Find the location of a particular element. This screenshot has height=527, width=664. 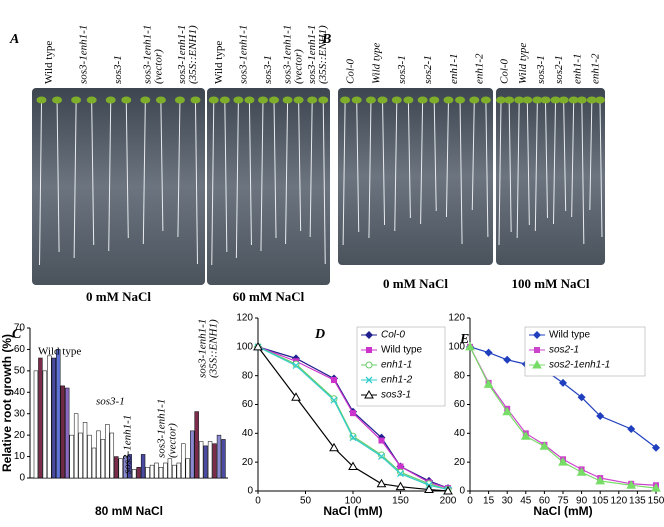

annotation: Wild type is located at coordinates (59, 352).